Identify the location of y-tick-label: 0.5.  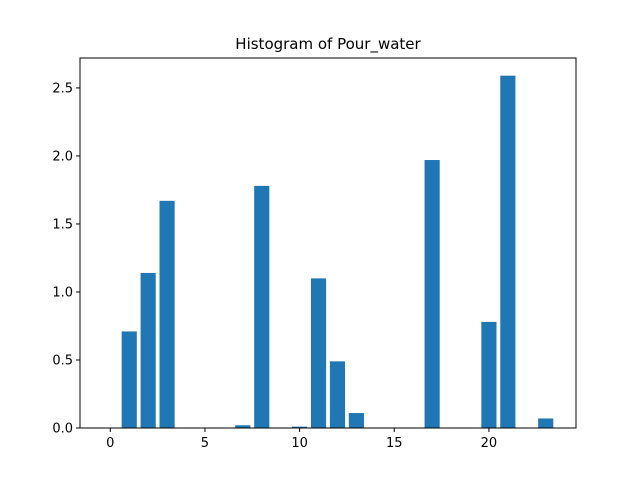
(62, 360).